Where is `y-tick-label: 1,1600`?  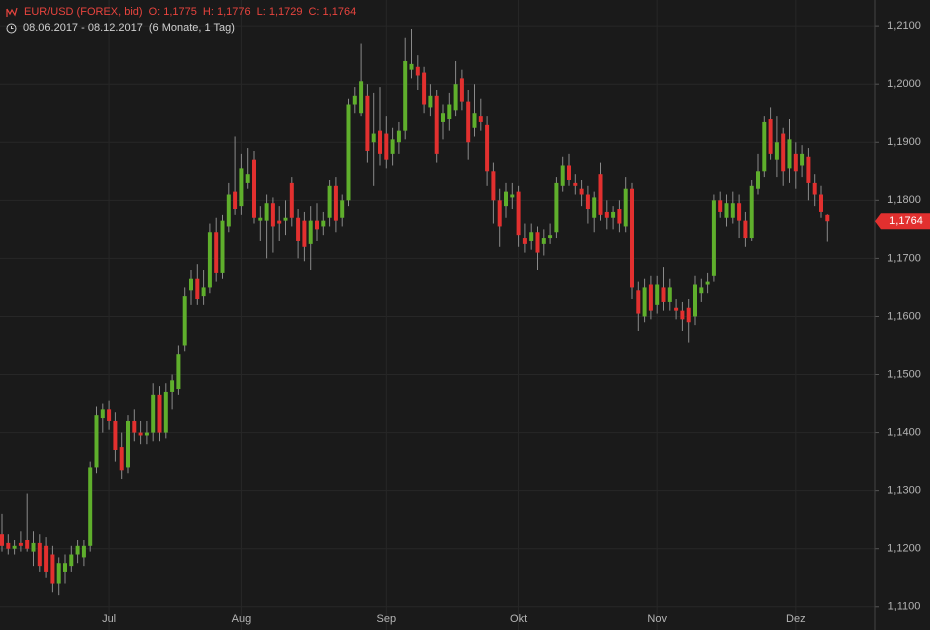 y-tick-label: 1,1600 is located at coordinates (904, 316).